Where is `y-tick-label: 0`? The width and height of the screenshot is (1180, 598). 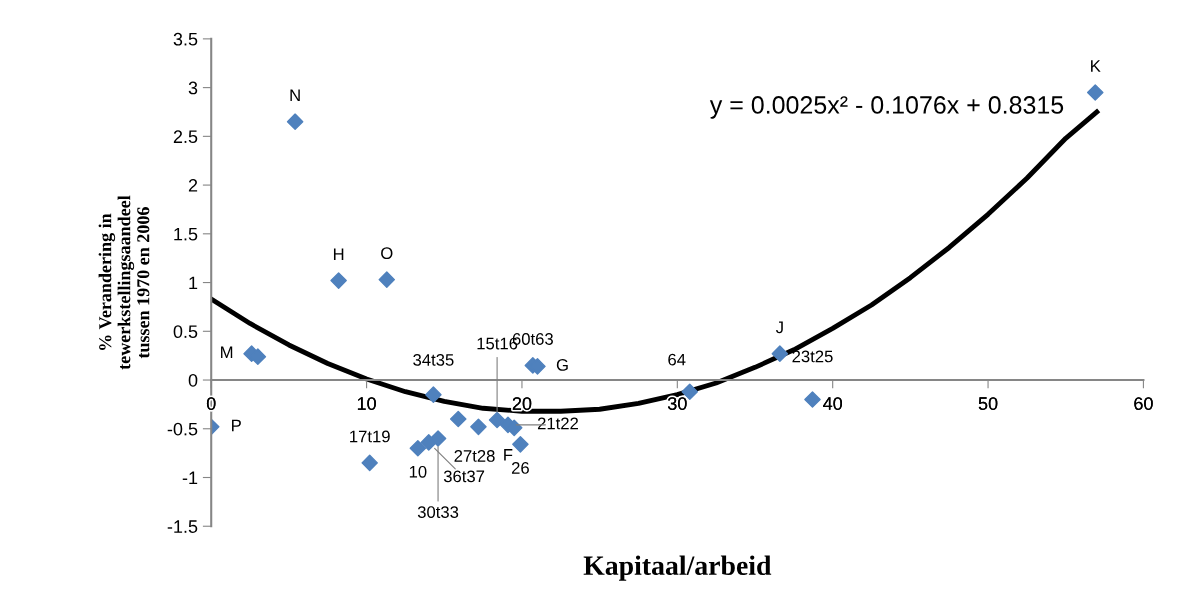
y-tick-label: 0 is located at coordinates (193, 380).